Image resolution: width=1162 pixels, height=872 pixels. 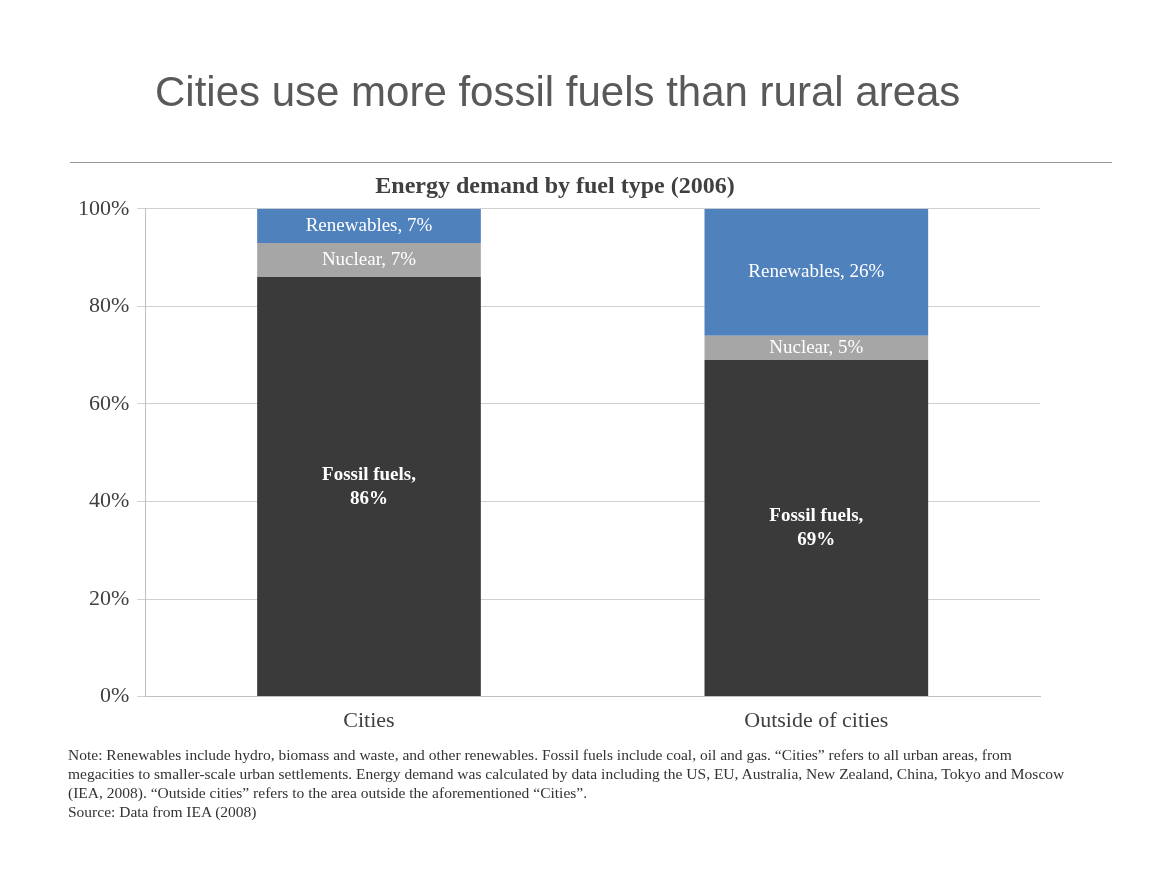 I want to click on chart-subtitle: Energy demand by fuel type (2006), so click(x=555, y=184).